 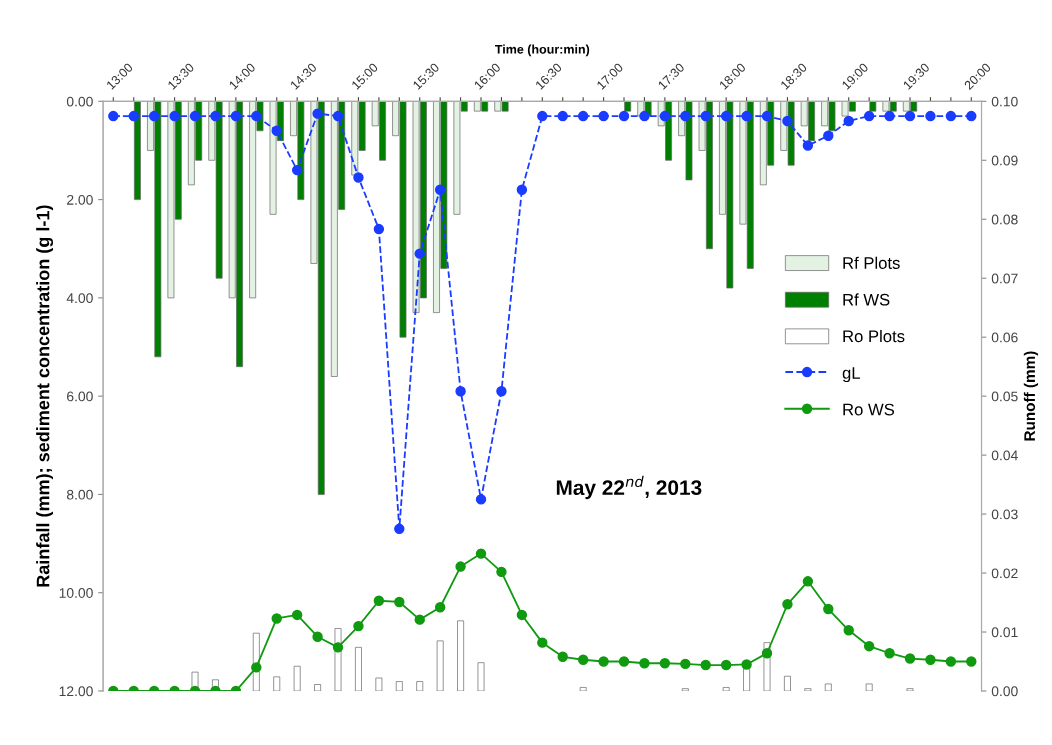 I want to click on y-tick-label: 8.00, so click(x=79, y=494).